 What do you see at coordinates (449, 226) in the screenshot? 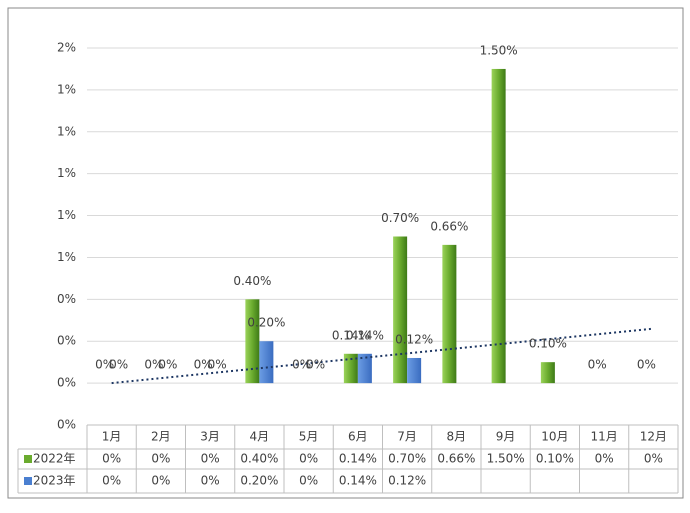
I see `data-label: 0.66%` at bounding box center [449, 226].